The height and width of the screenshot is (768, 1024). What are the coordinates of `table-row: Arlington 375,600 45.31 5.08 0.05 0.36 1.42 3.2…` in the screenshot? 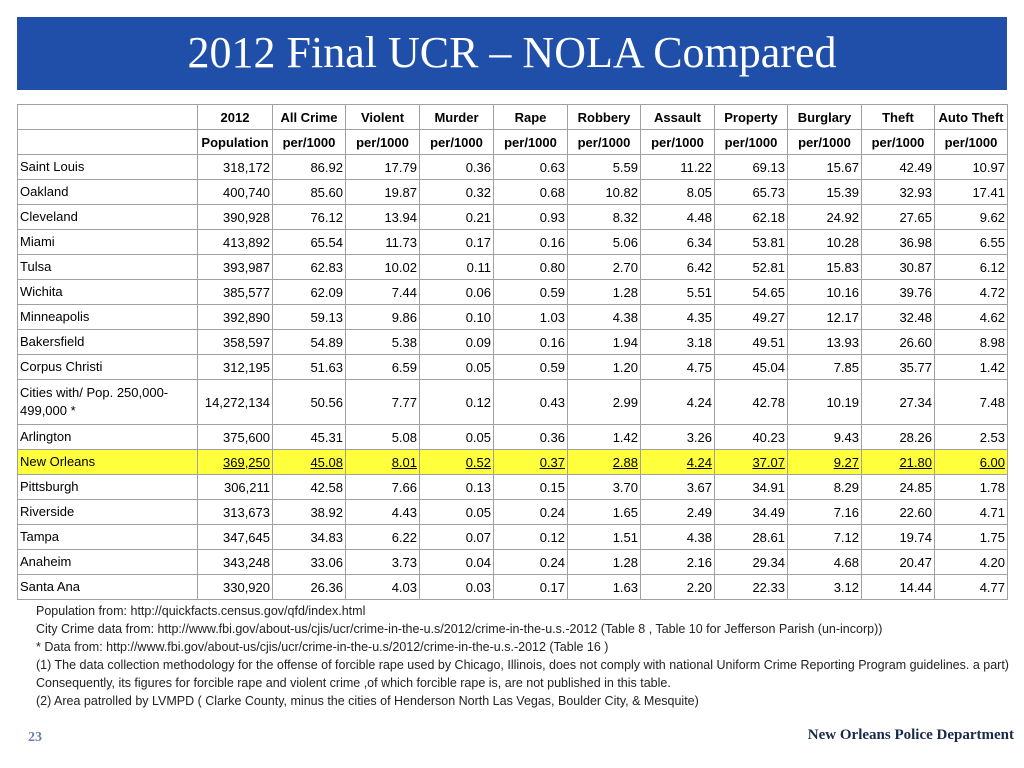 It's located at (512, 437).